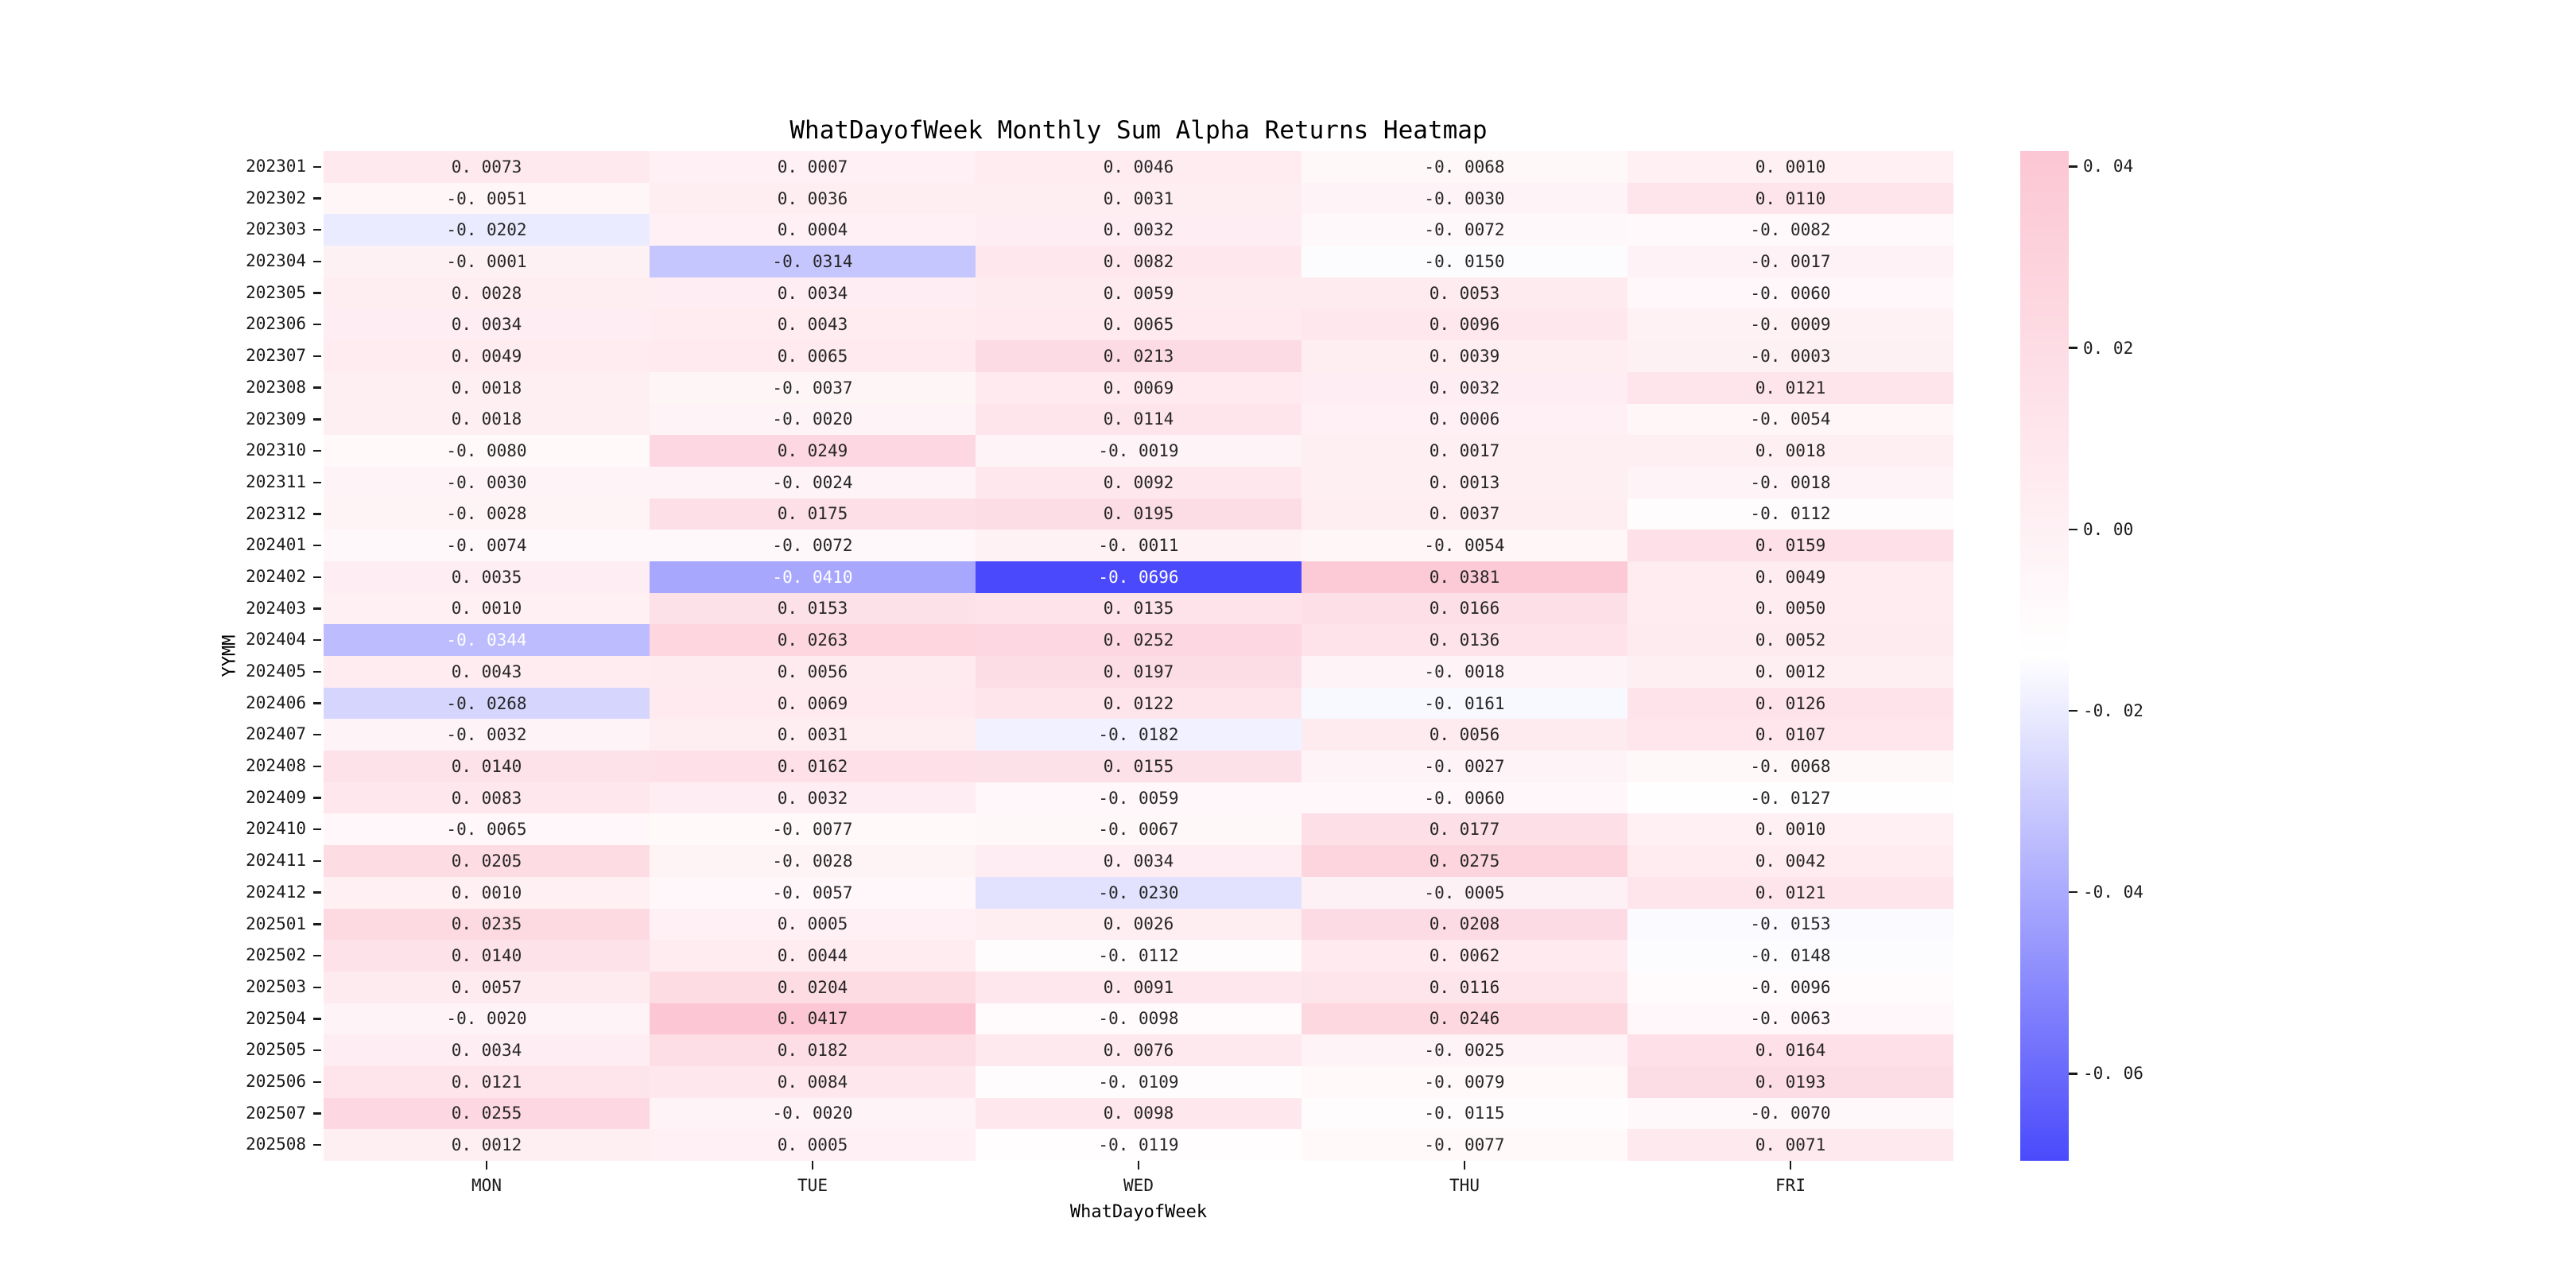  I want to click on heatmap-cell: -0. 0032, so click(487, 735).